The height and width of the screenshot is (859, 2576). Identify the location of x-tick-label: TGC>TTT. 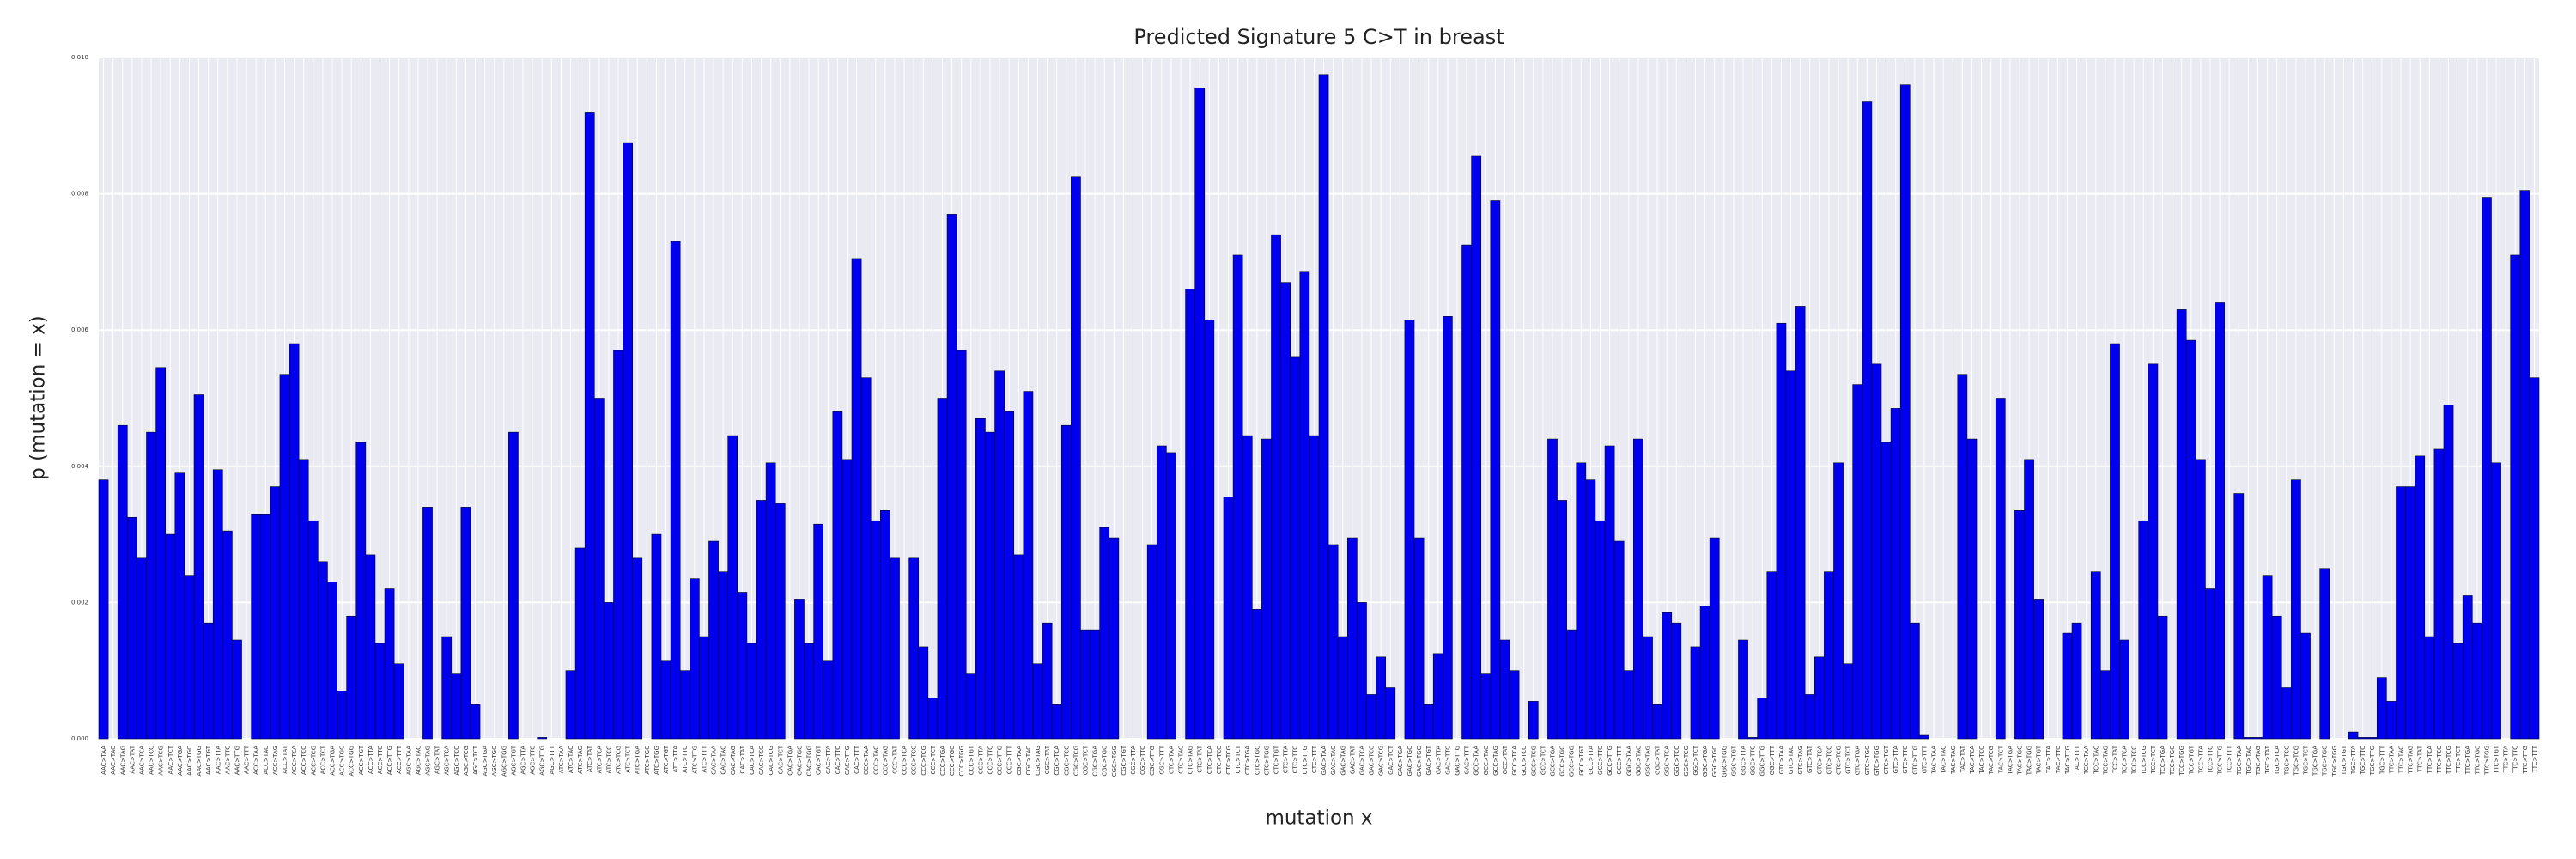
(2382, 760).